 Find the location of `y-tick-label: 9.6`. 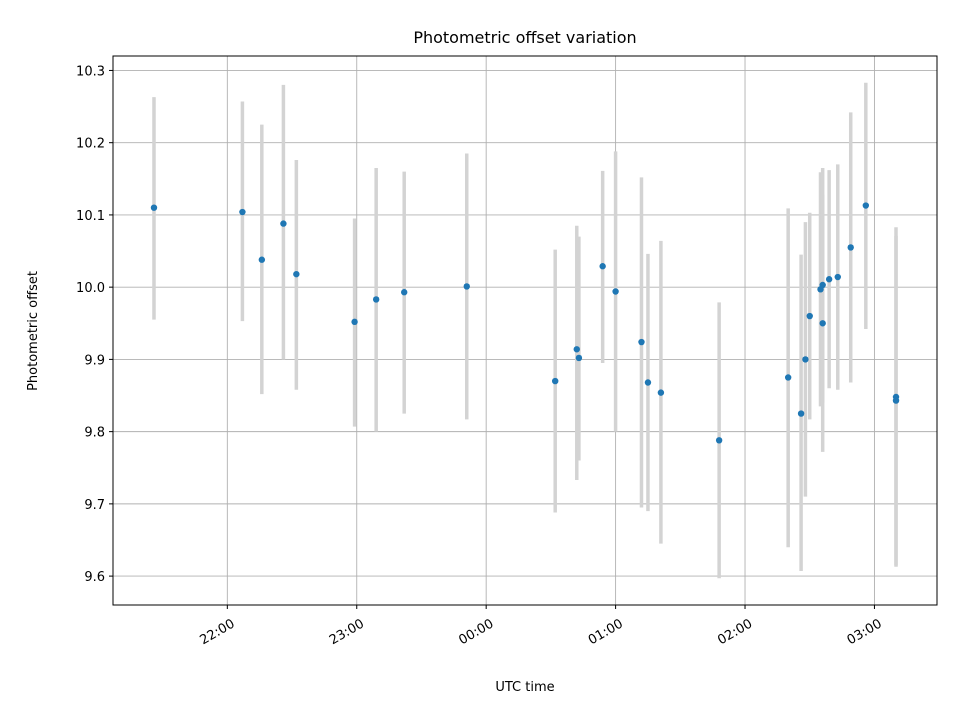

y-tick-label: 9.6 is located at coordinates (94, 577).